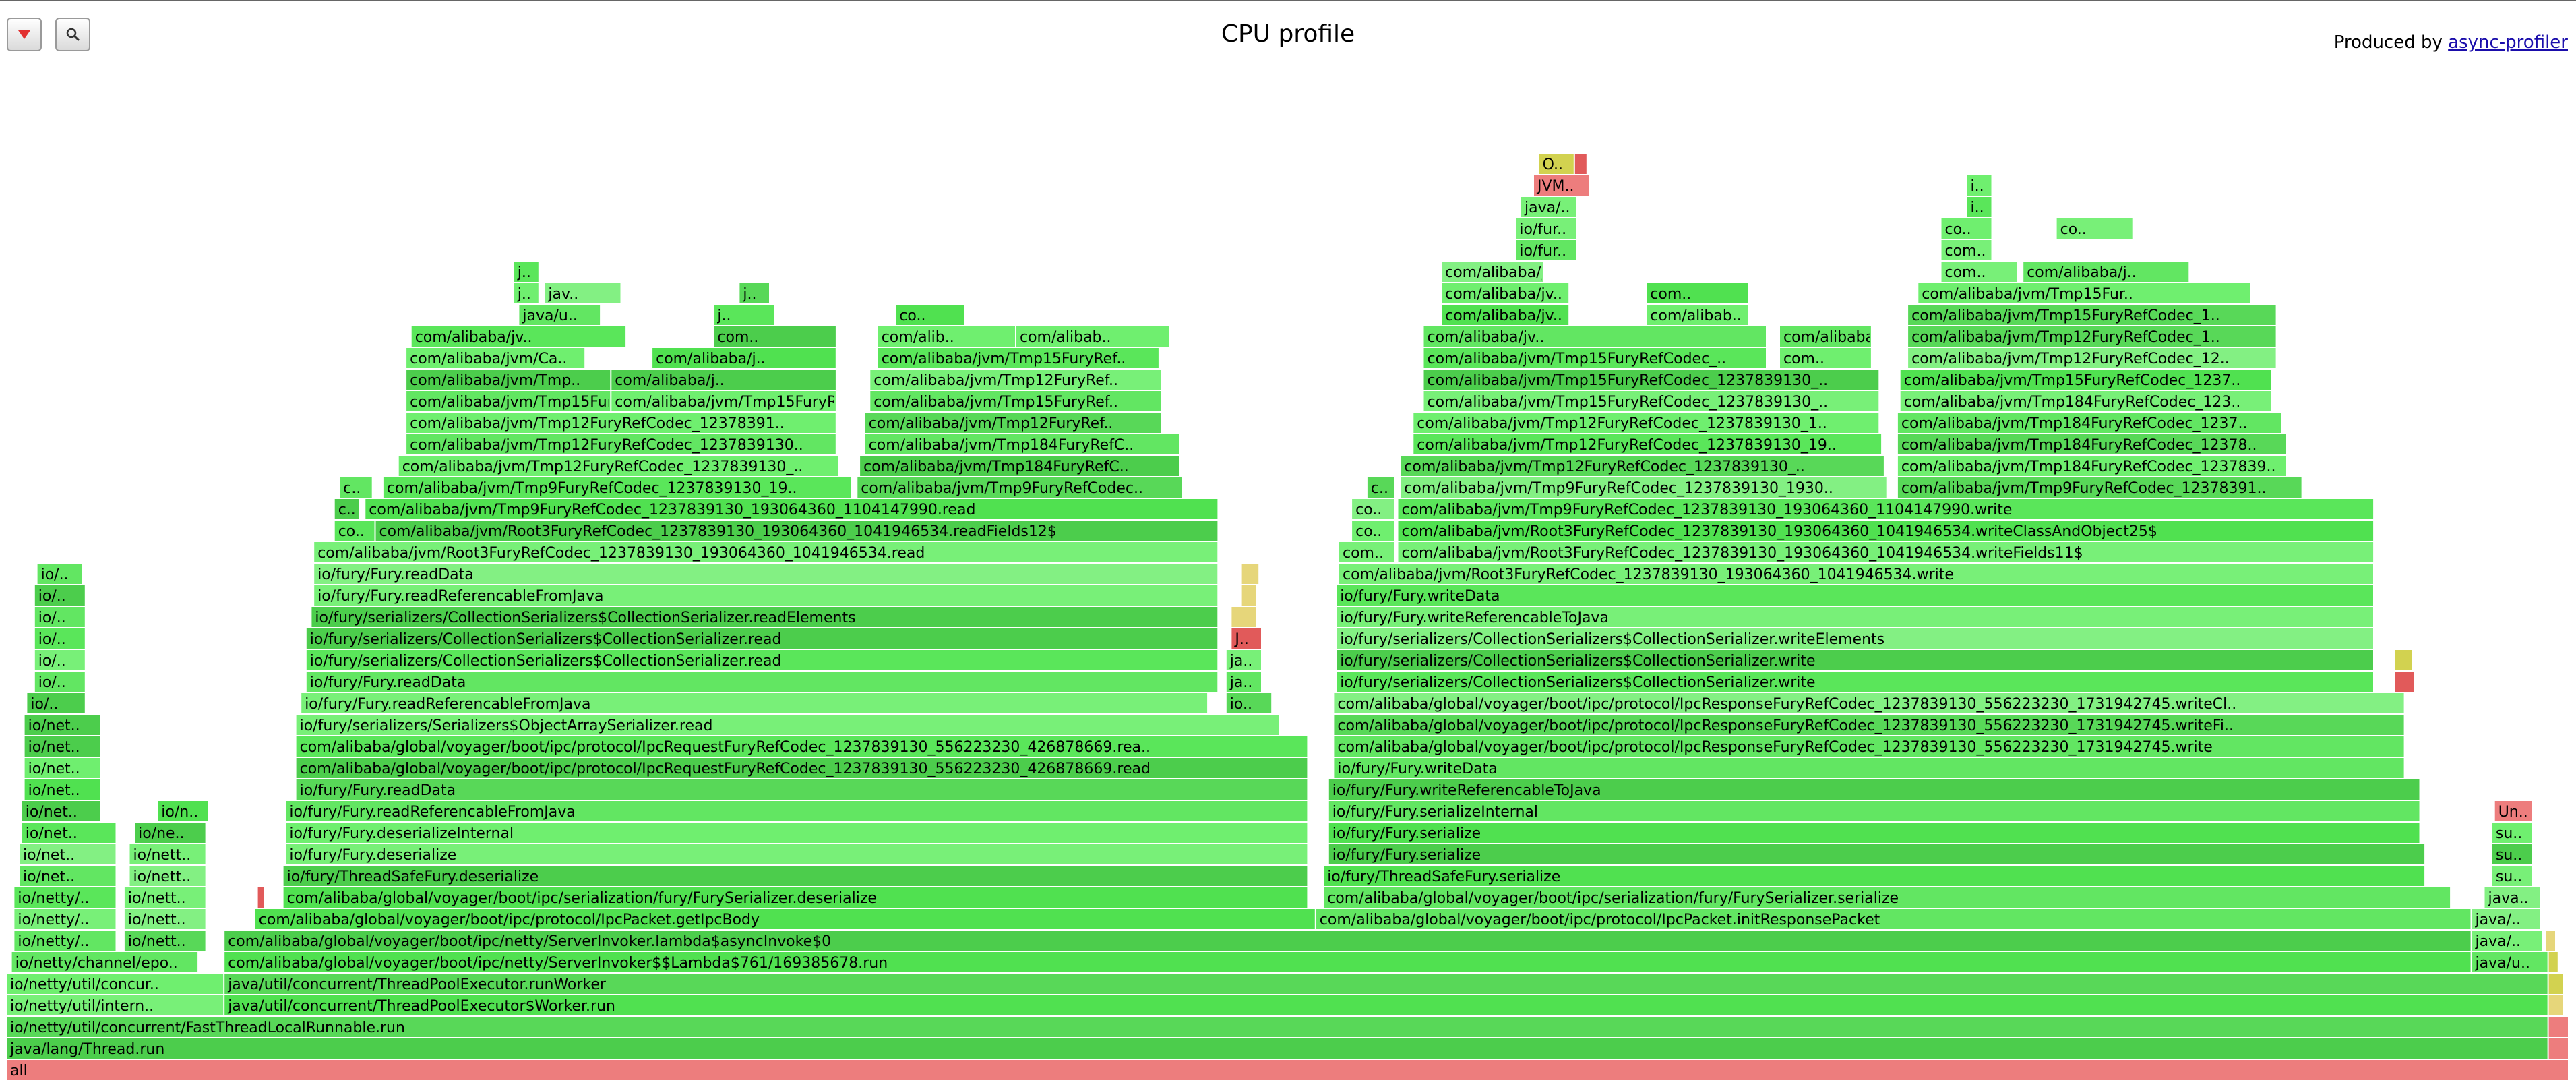 The width and height of the screenshot is (2576, 1091). I want to click on flame-frame: io.., so click(1249, 703).